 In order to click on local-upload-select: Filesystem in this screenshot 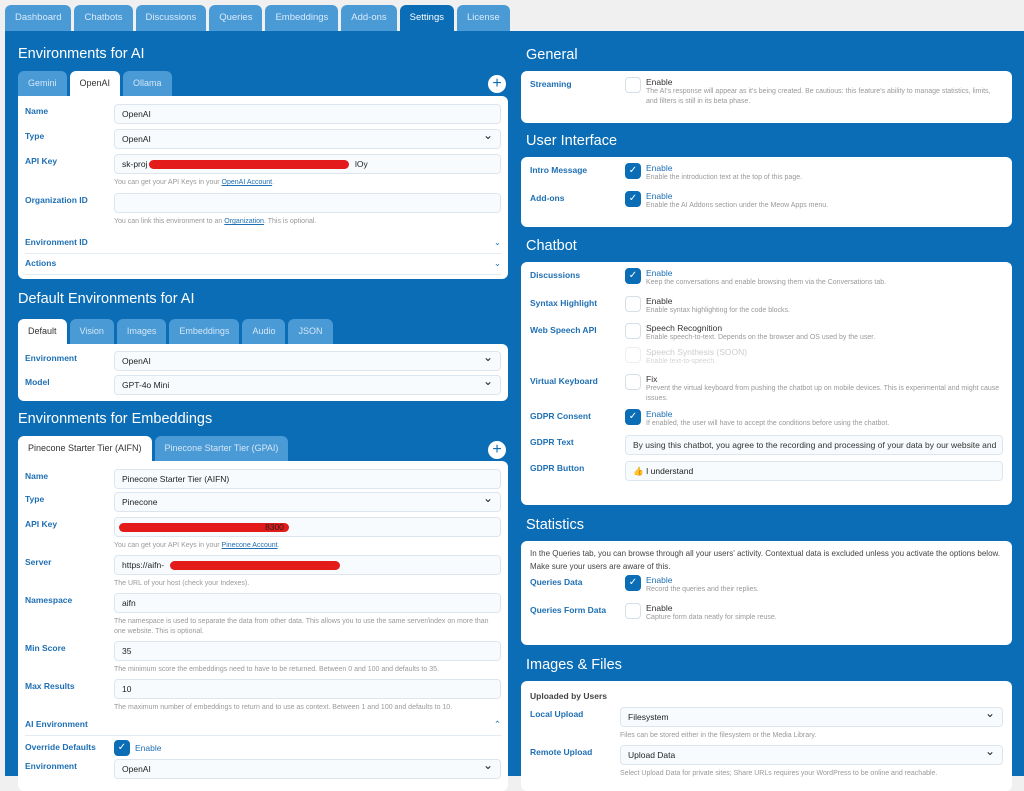, I will do `click(811, 717)`.